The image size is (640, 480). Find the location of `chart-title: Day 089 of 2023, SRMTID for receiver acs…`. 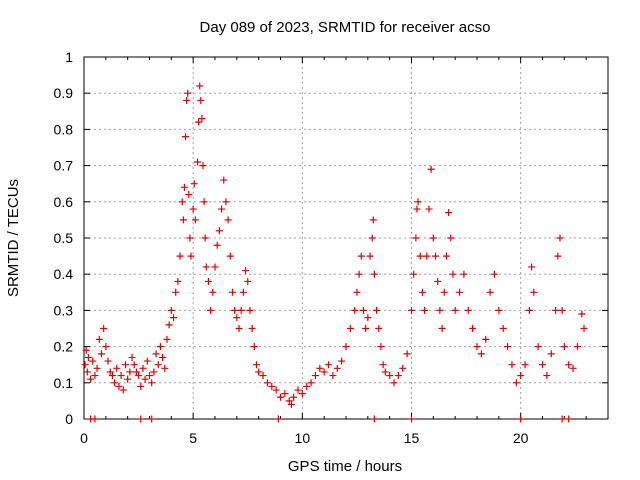

chart-title: Day 089 of 2023, SRMTID for receiver acs… is located at coordinates (345, 27).